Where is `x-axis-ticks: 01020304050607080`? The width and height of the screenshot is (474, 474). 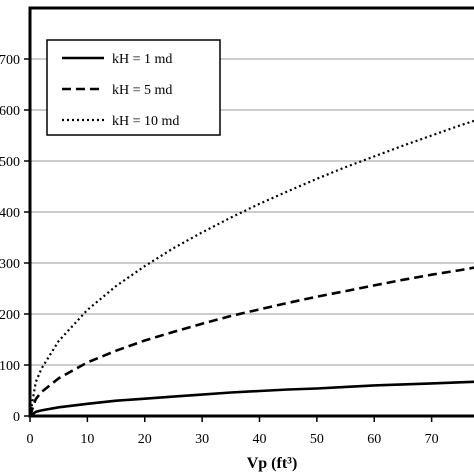
x-axis-ticks: 01020304050607080 is located at coordinates (233, 431).